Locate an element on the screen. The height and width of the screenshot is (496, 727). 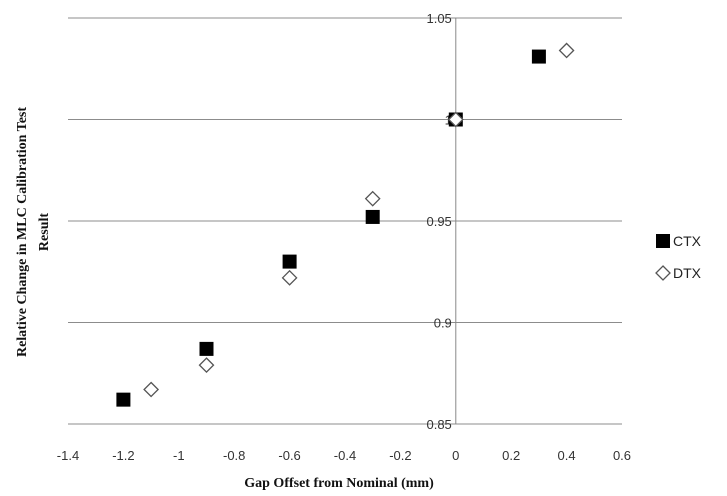
y-tick-labels: 0.85 0.9 0.95 1 1.05 is located at coordinates (438, 221).